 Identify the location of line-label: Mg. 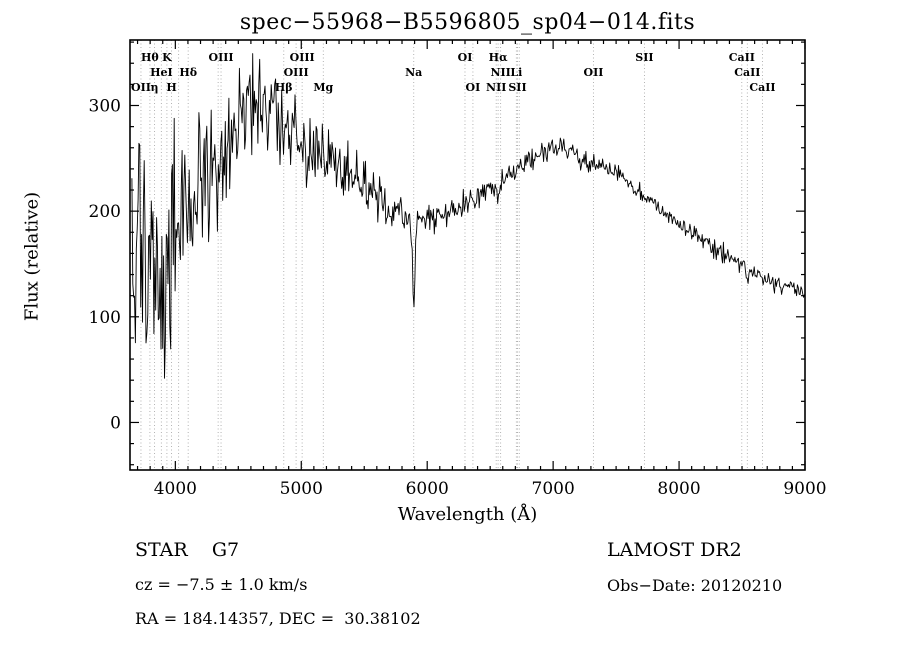
(323, 87).